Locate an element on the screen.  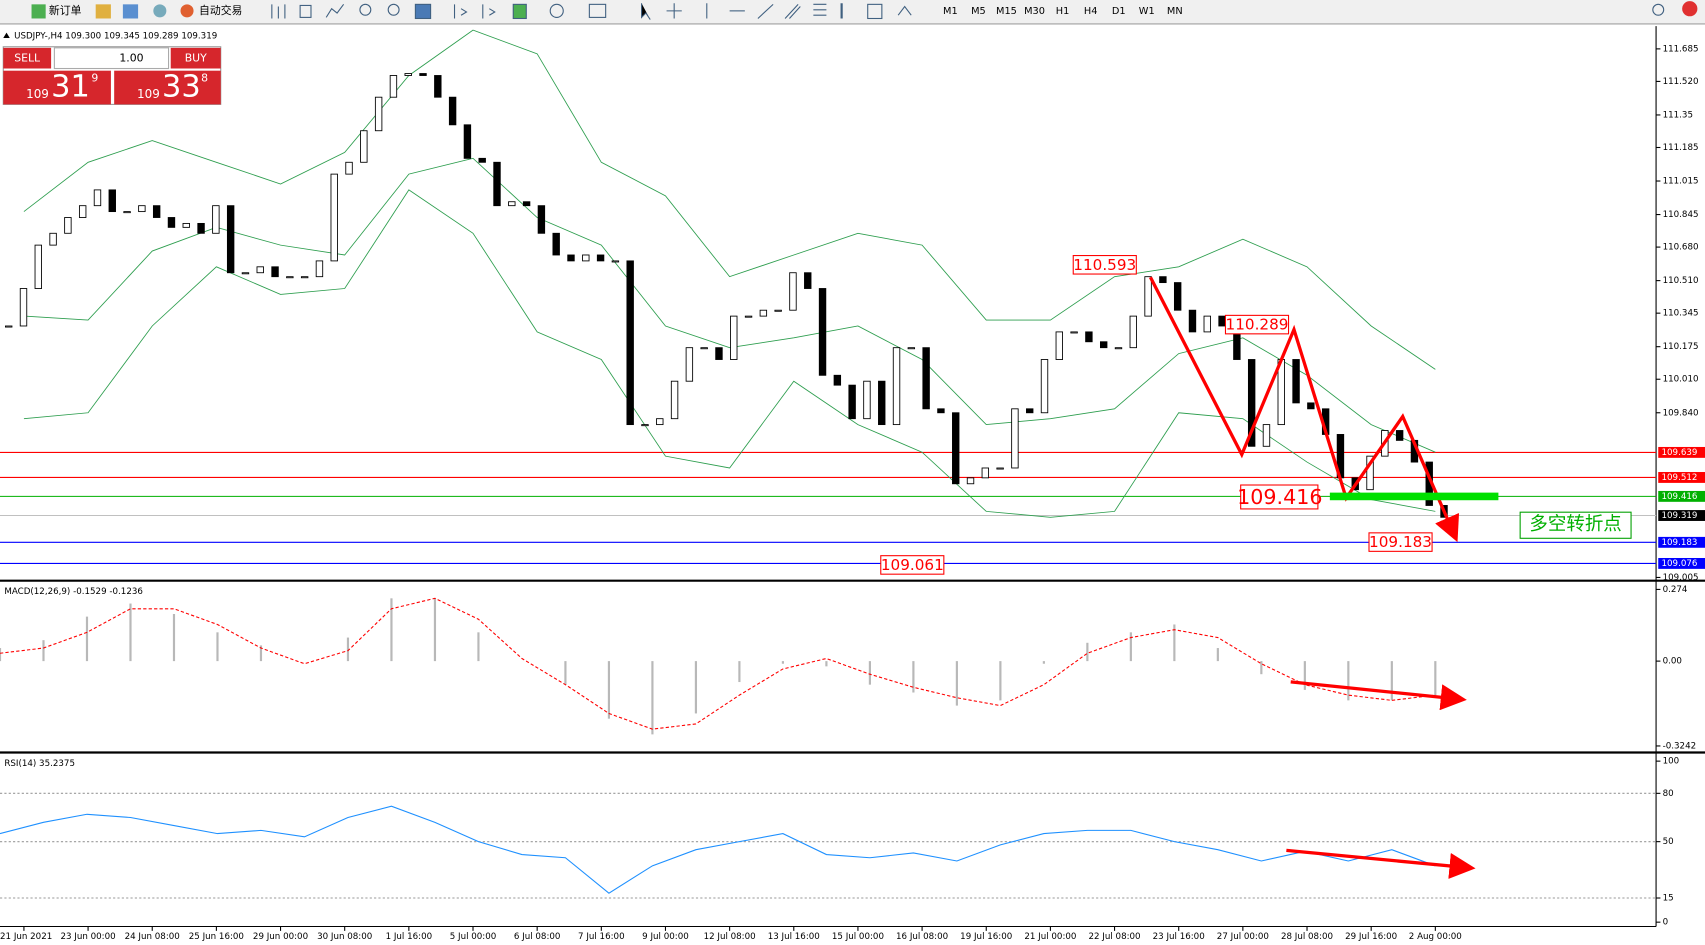
x-tick-label: 19 Jul 16:00 is located at coordinates (986, 937).